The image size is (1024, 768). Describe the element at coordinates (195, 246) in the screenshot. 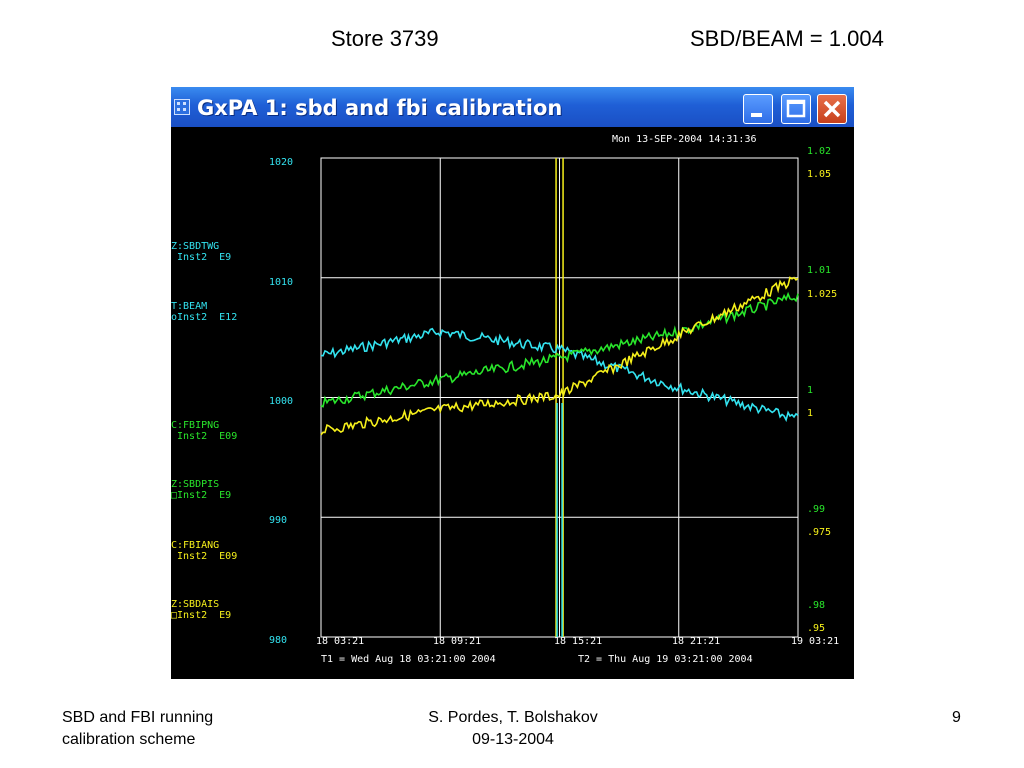

I see `legend-label: Z:SBDTWG` at that location.